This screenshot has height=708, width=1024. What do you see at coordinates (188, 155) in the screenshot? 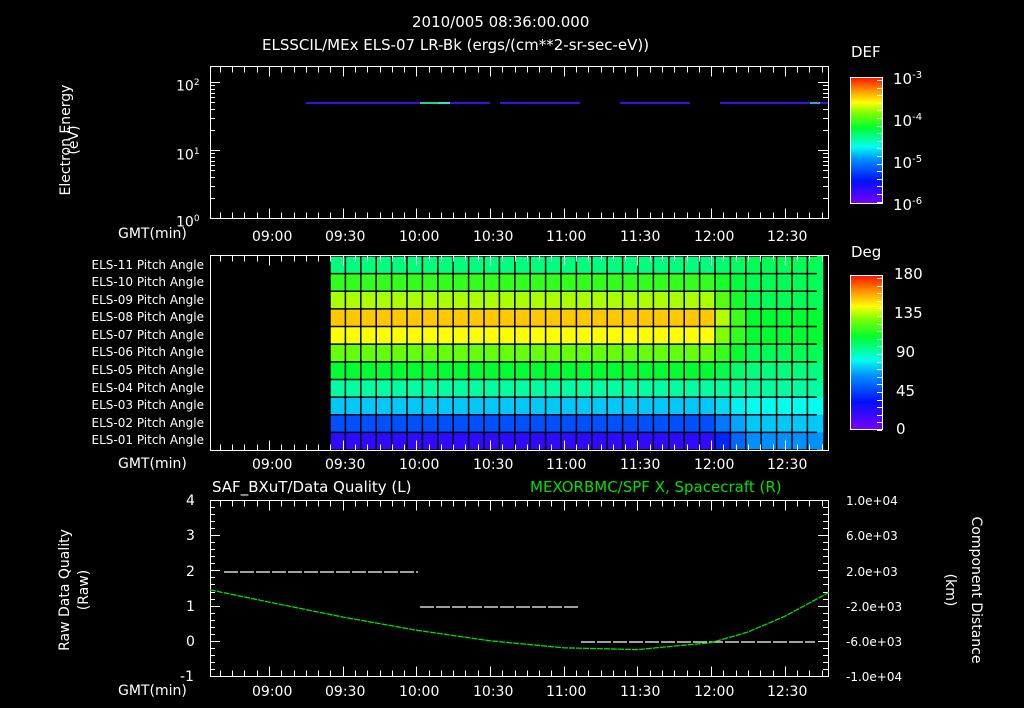
I see `panel1-ytick-label: 10¹` at bounding box center [188, 155].